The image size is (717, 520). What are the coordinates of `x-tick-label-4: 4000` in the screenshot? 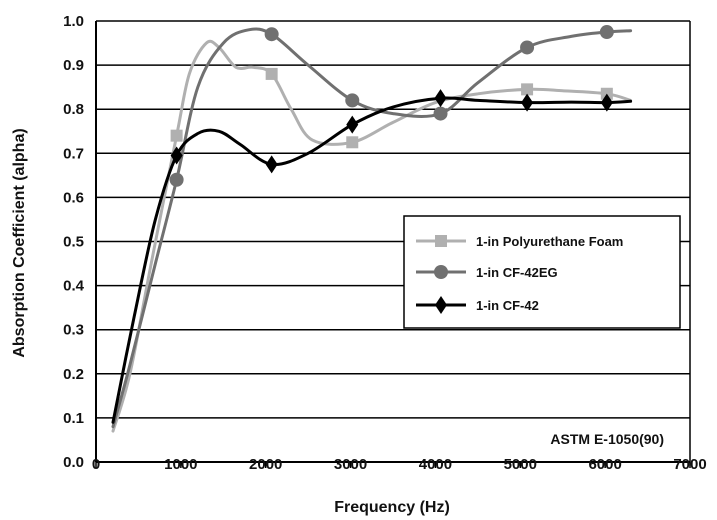 It's located at (435, 464).